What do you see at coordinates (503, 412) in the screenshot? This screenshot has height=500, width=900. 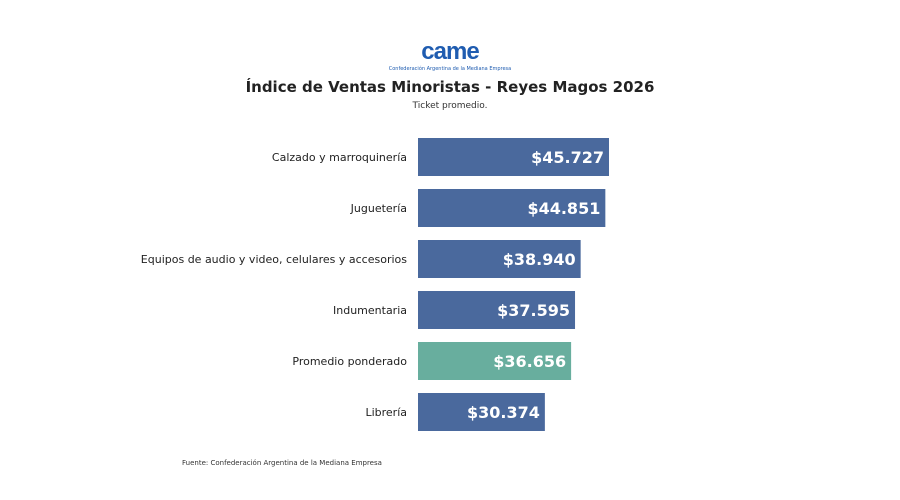 I see `data-label: $30.374` at bounding box center [503, 412].